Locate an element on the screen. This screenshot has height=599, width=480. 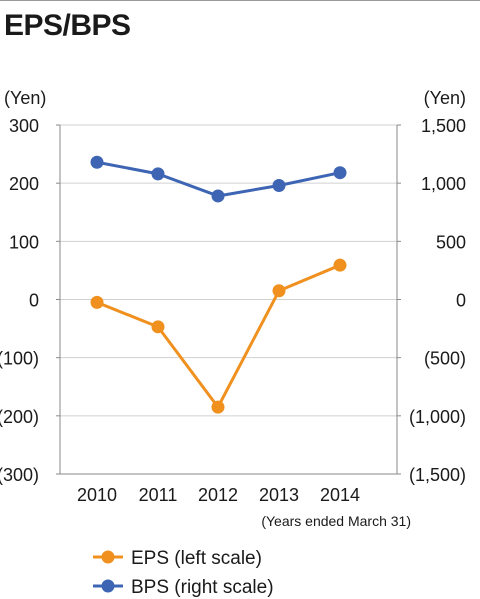
left-tick-label: 300 is located at coordinates (24, 126).